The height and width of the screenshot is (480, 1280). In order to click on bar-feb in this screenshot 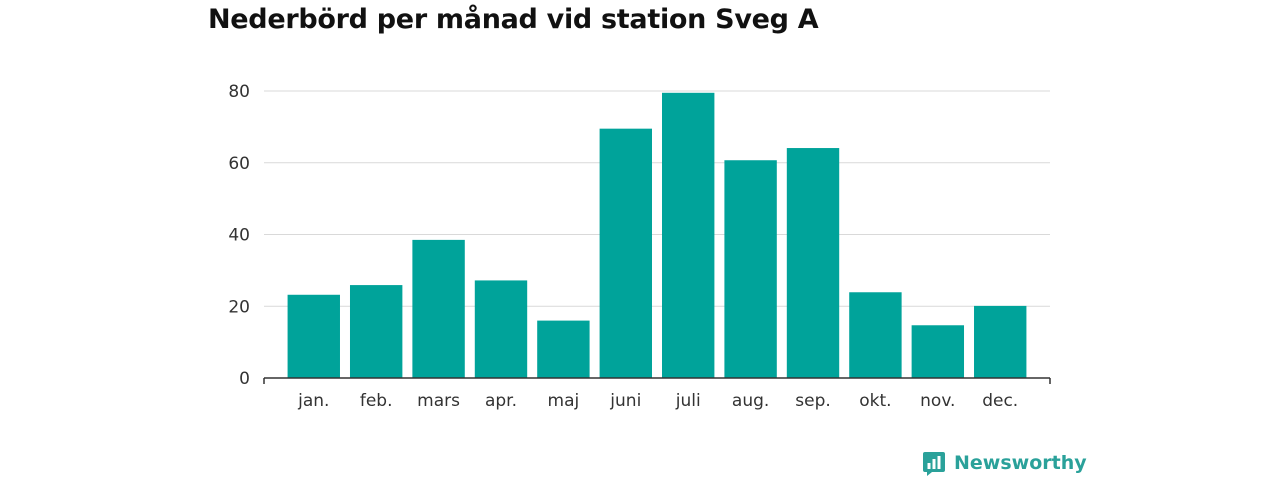, I will do `click(376, 331)`.